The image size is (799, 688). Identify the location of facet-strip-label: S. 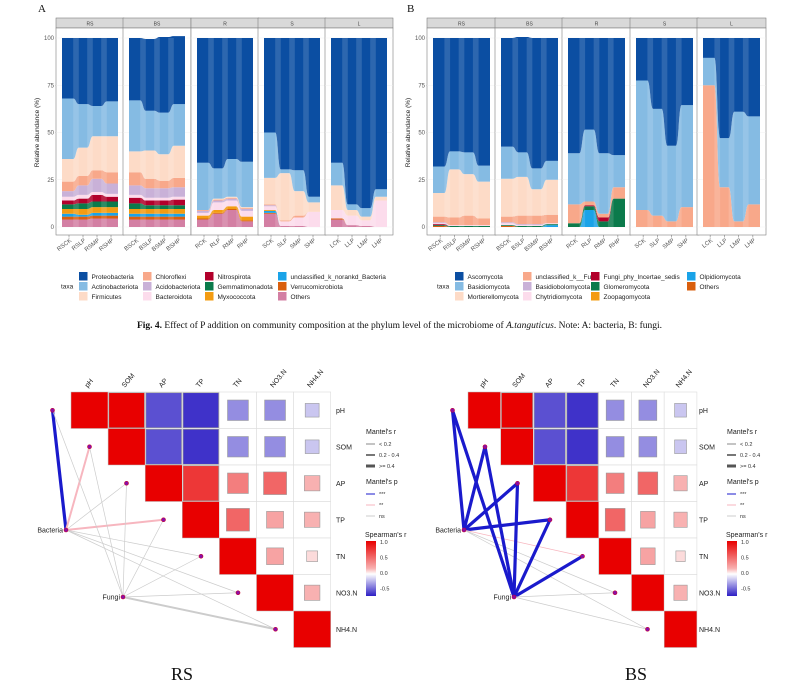
(665, 24).